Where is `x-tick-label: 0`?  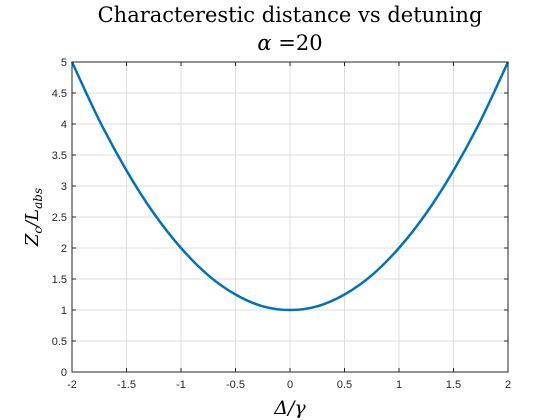 x-tick-label: 0 is located at coordinates (290, 385).